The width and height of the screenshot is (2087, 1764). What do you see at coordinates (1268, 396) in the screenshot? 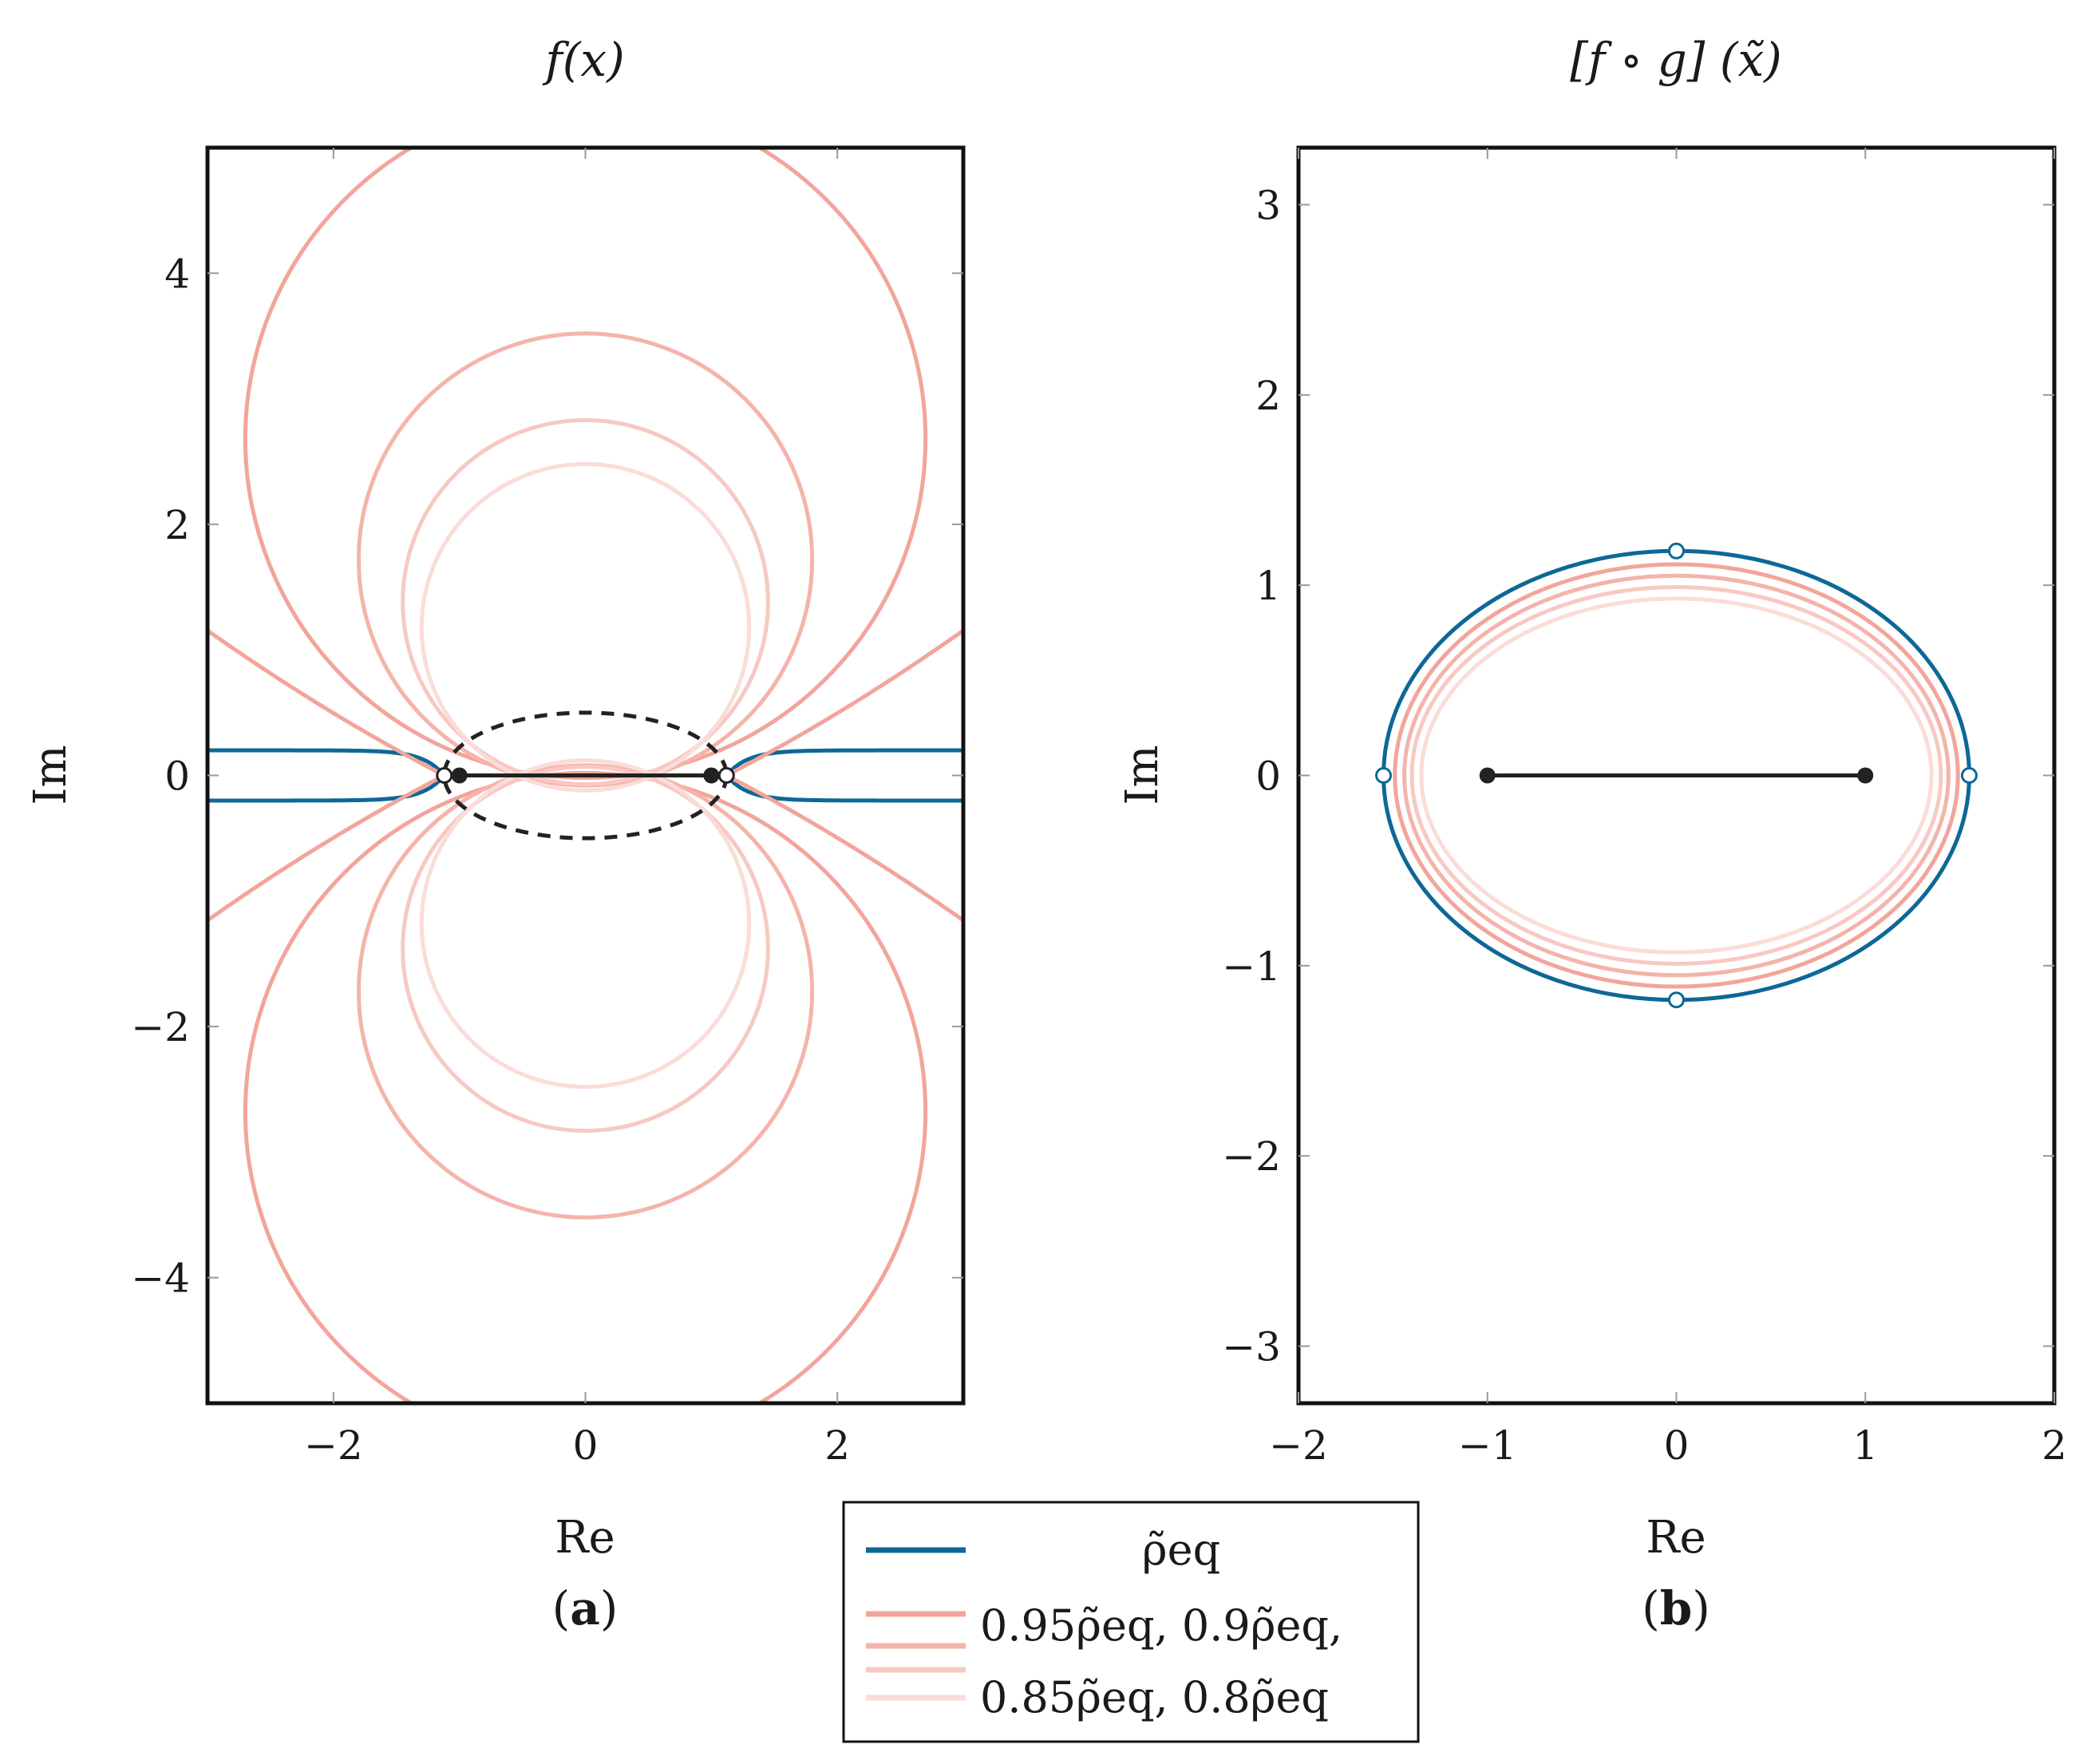
I see `panel-b-ytick-label: 2` at bounding box center [1268, 396].